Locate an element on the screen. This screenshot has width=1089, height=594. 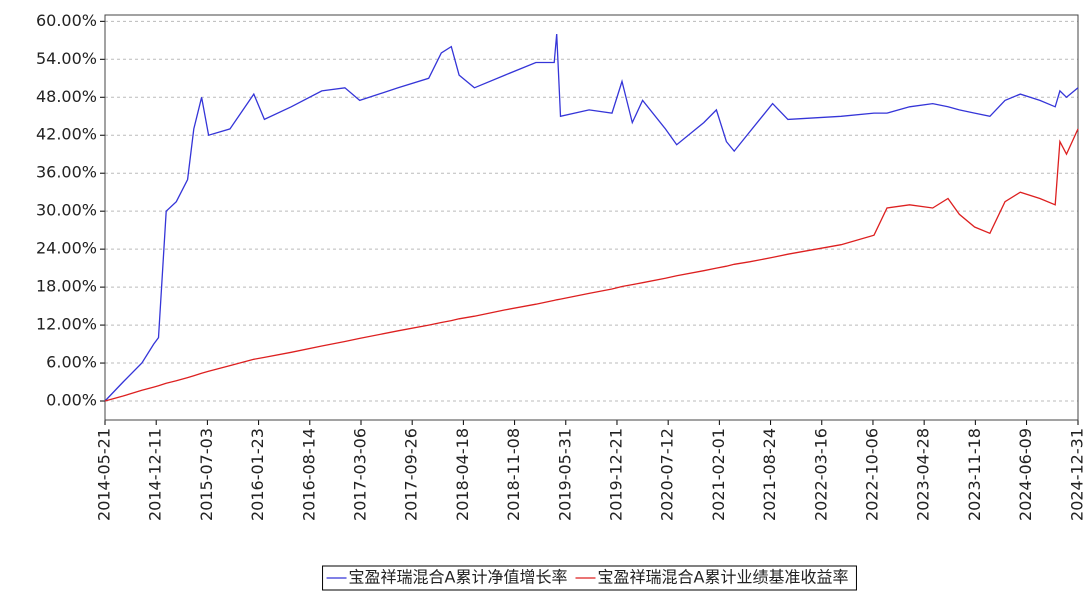
x-tick-label: 2023-11-18 is located at coordinates (974, 474).